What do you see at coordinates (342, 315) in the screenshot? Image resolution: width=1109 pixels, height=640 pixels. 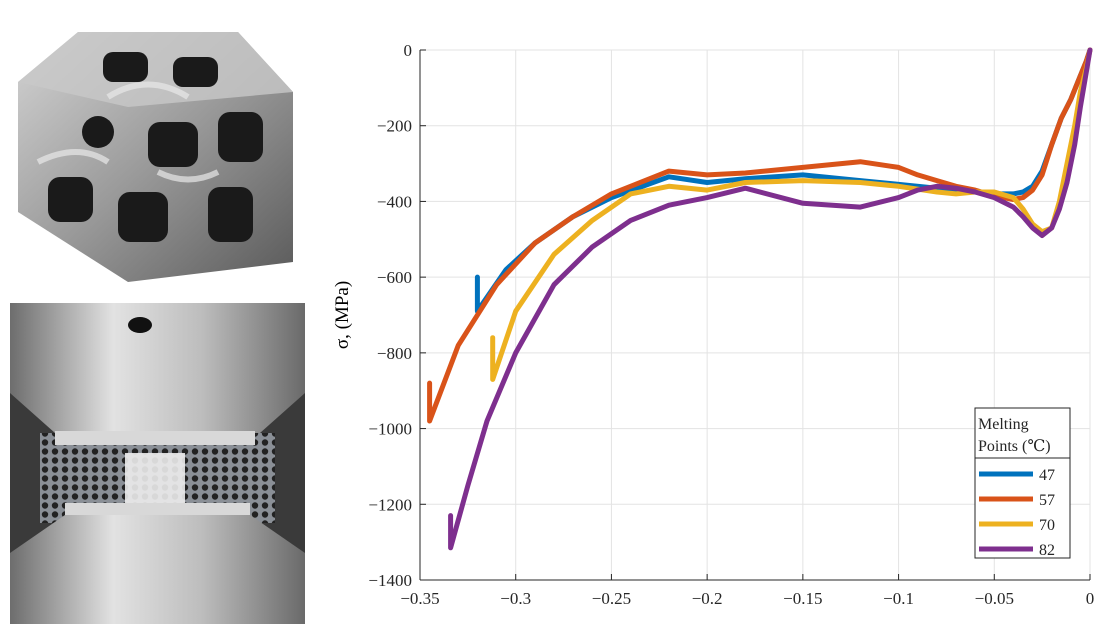 I see `y-axis-label: σ, (MPa)` at bounding box center [342, 315].